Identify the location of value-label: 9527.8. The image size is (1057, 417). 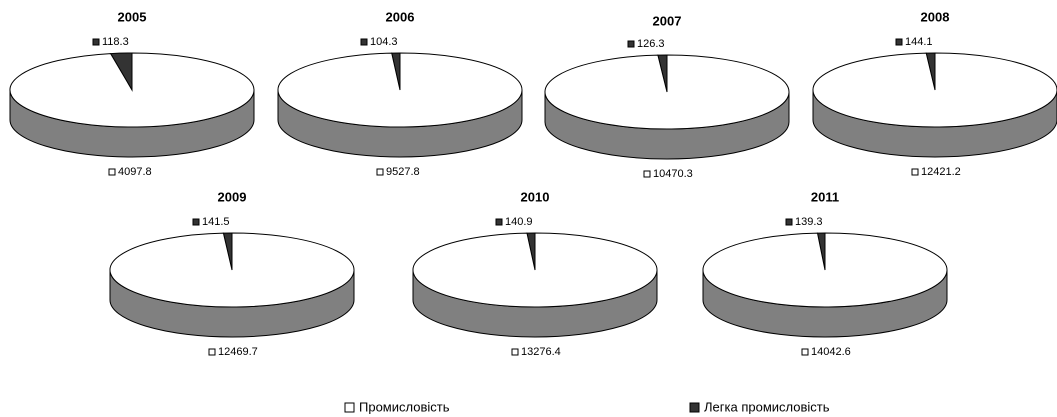
(403, 172).